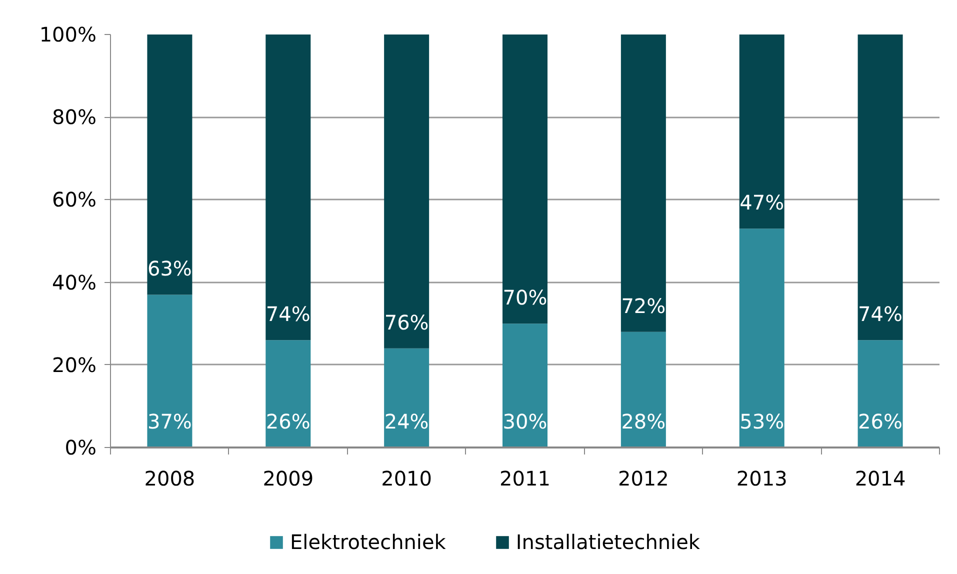 Image resolution: width=957 pixels, height=574 pixels. Describe the element at coordinates (74, 200) in the screenshot. I see `y-tick-label: 60%` at that location.